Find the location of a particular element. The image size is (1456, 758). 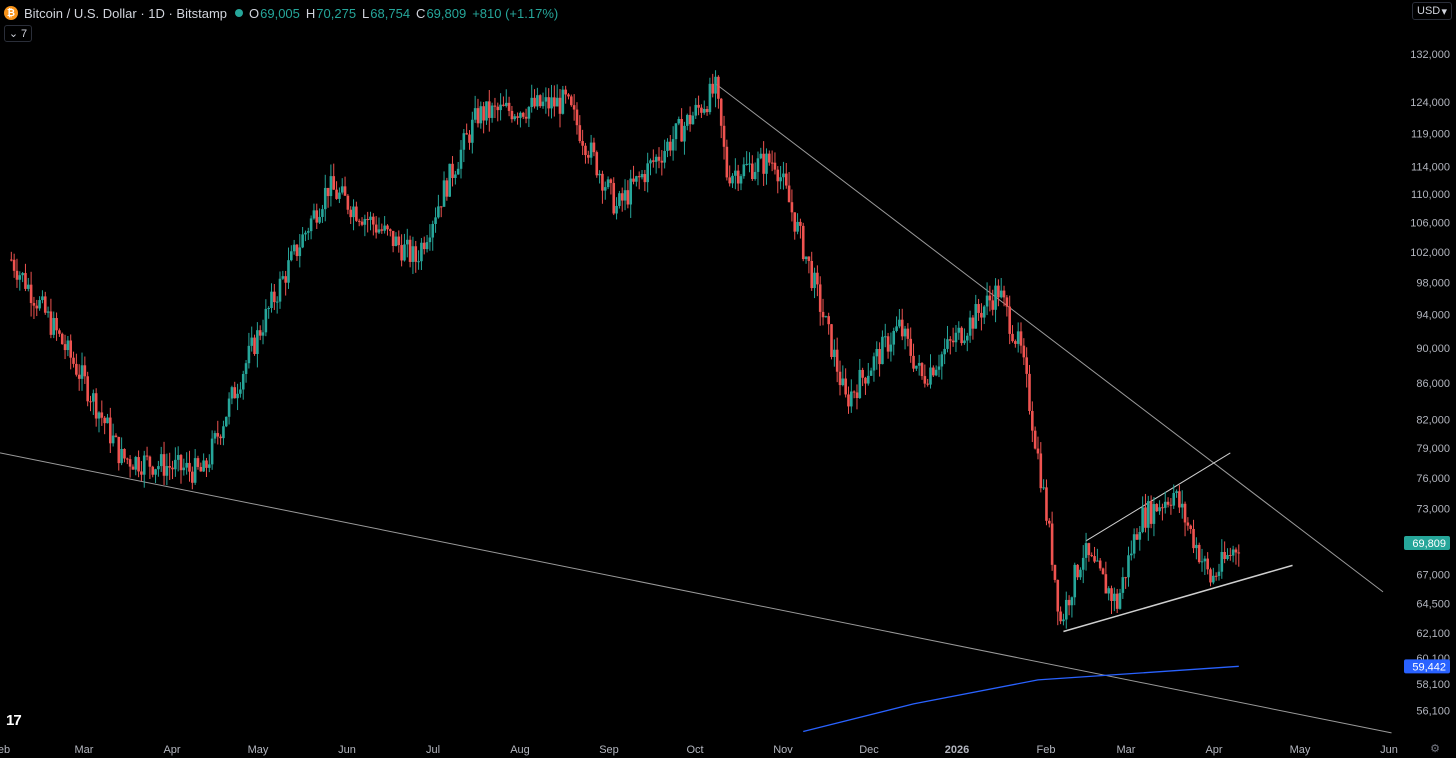

price-tick-label: 76,000 is located at coordinates (1433, 479).